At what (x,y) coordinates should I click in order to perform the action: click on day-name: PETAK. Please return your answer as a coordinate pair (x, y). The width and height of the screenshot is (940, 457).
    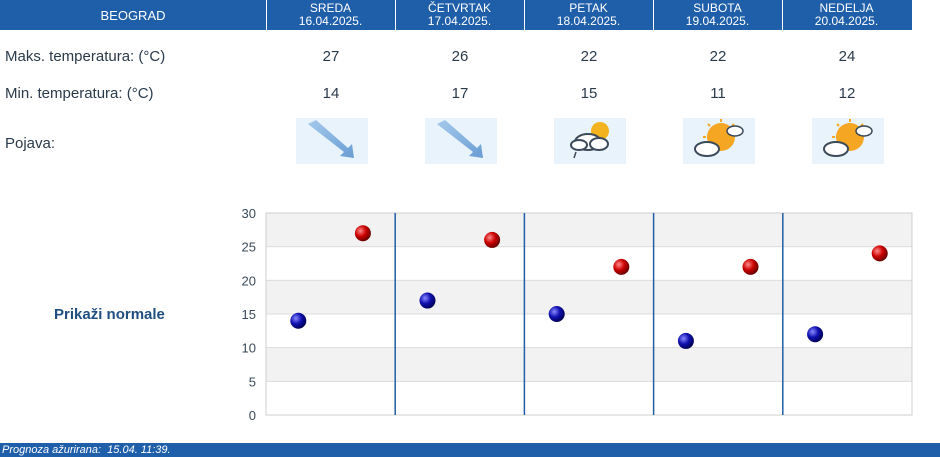
    Looking at the image, I should click on (588, 8).